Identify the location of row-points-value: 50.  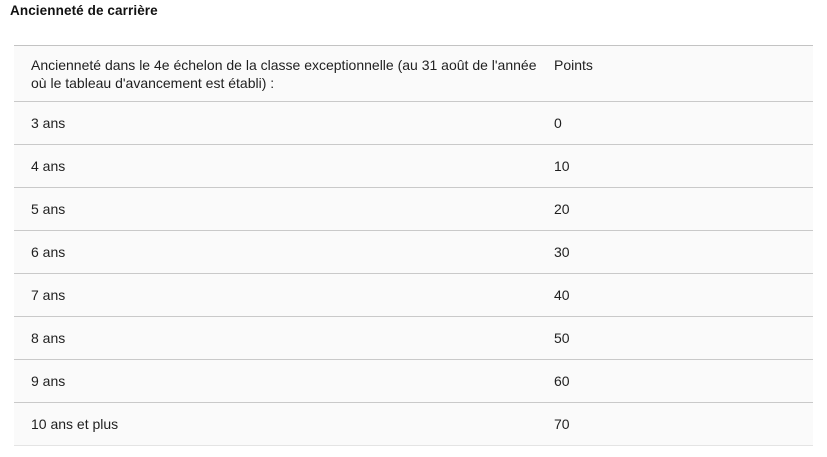
(683, 338).